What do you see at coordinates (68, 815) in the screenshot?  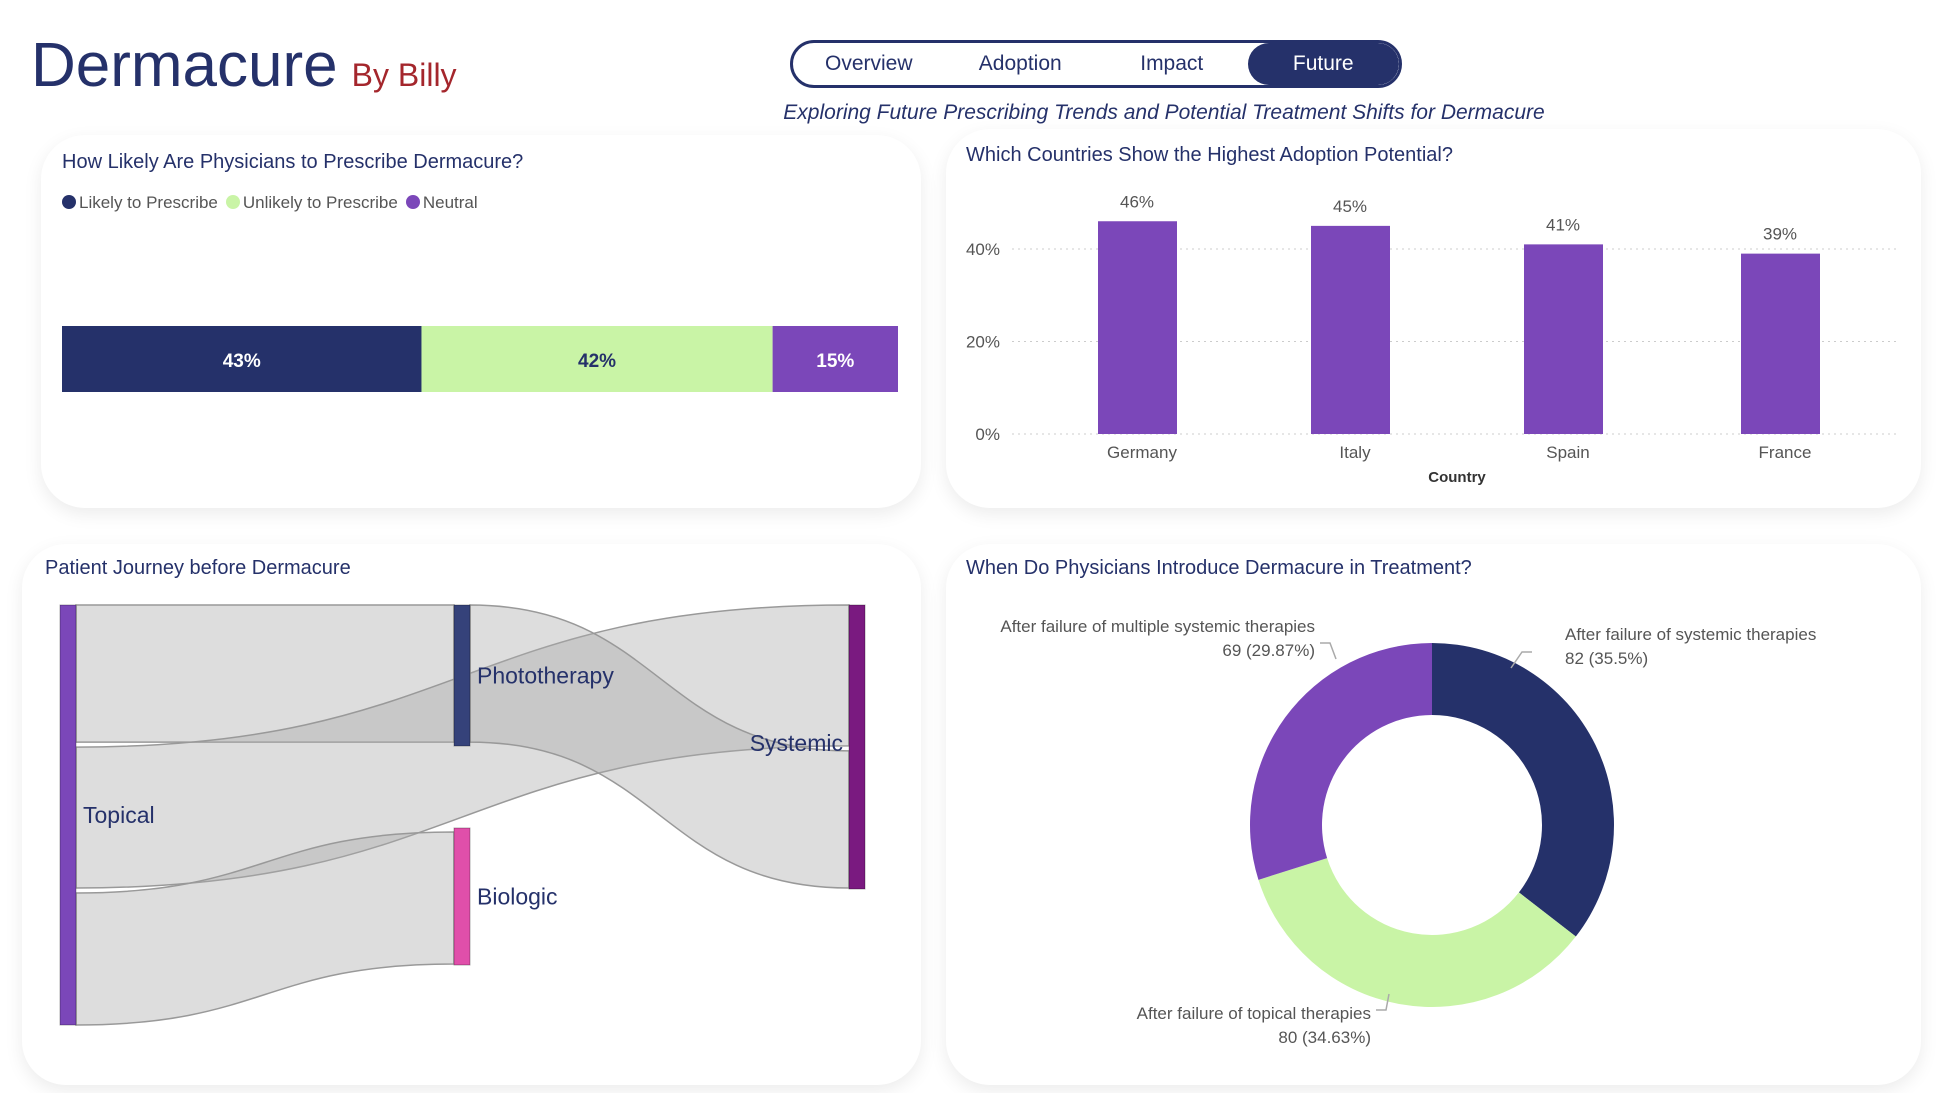 I see `sankey-node-topical` at bounding box center [68, 815].